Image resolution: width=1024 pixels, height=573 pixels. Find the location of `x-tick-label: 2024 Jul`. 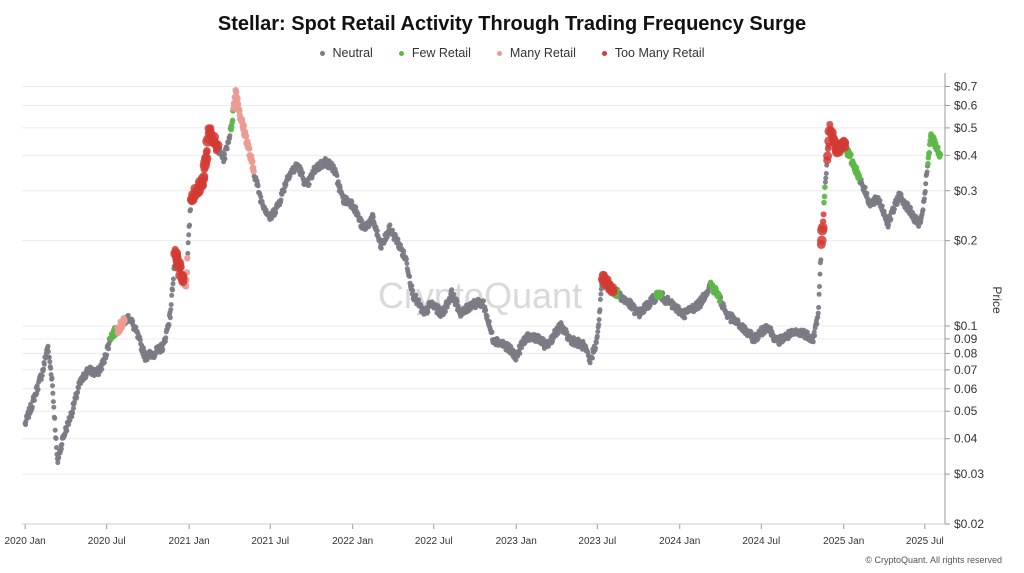

x-tick-label: 2024 Jul is located at coordinates (761, 541).